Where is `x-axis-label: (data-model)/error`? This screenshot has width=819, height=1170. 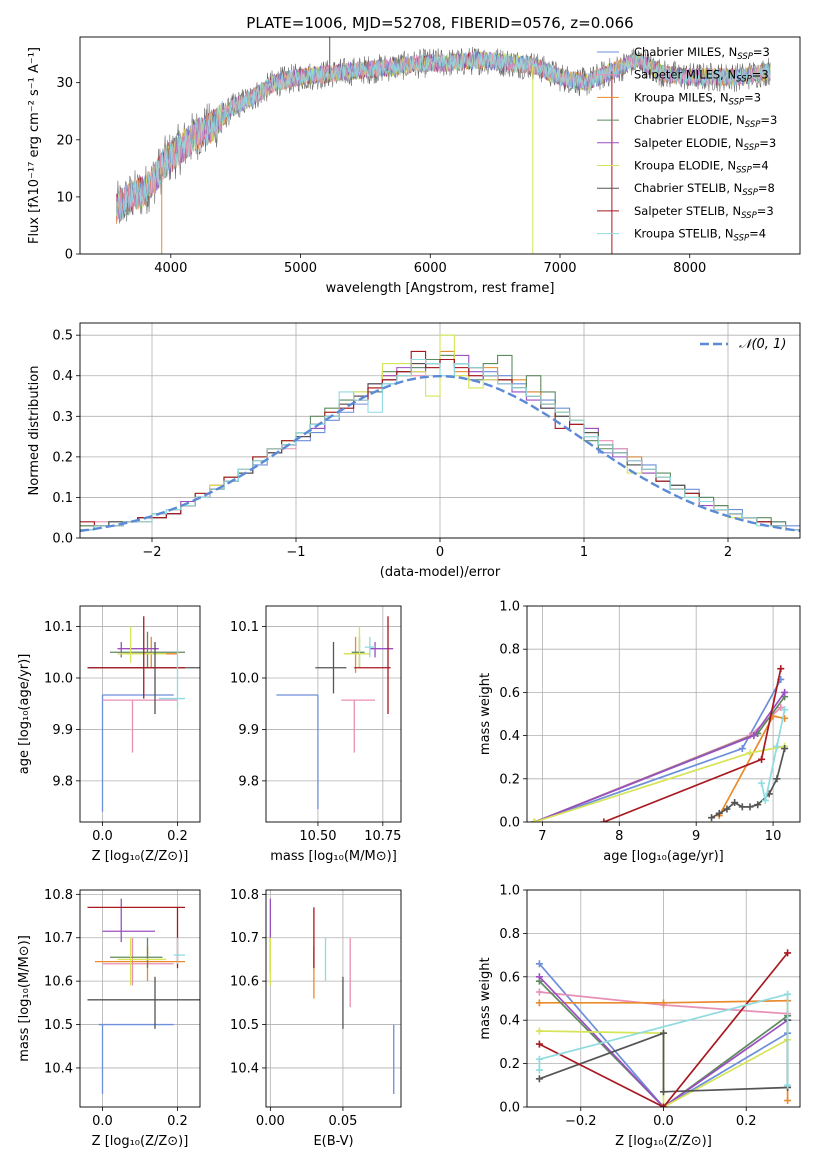 x-axis-label: (data-model)/error is located at coordinates (440, 572).